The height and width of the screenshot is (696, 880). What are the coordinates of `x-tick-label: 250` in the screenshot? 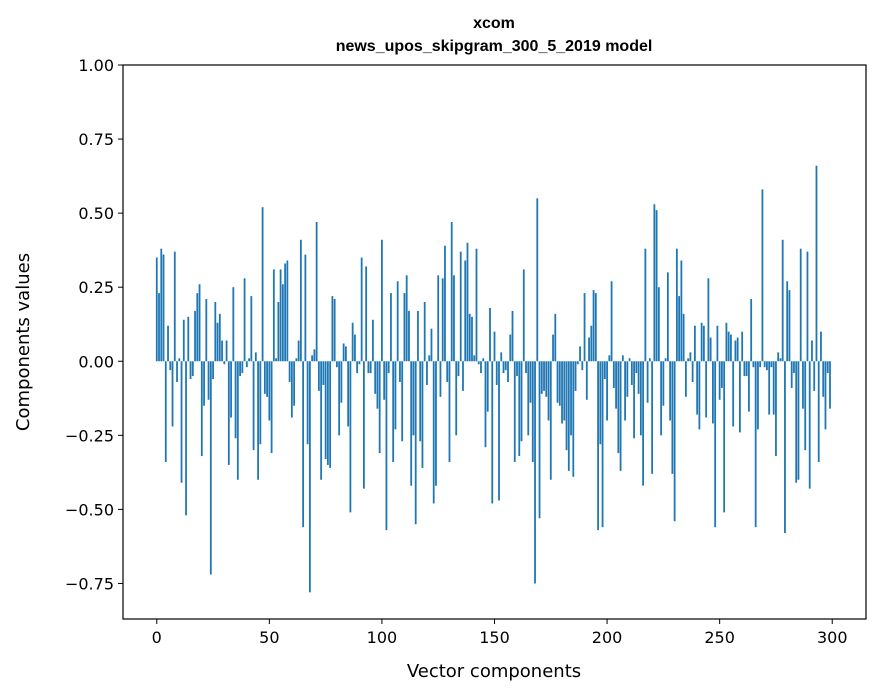 It's located at (719, 637).